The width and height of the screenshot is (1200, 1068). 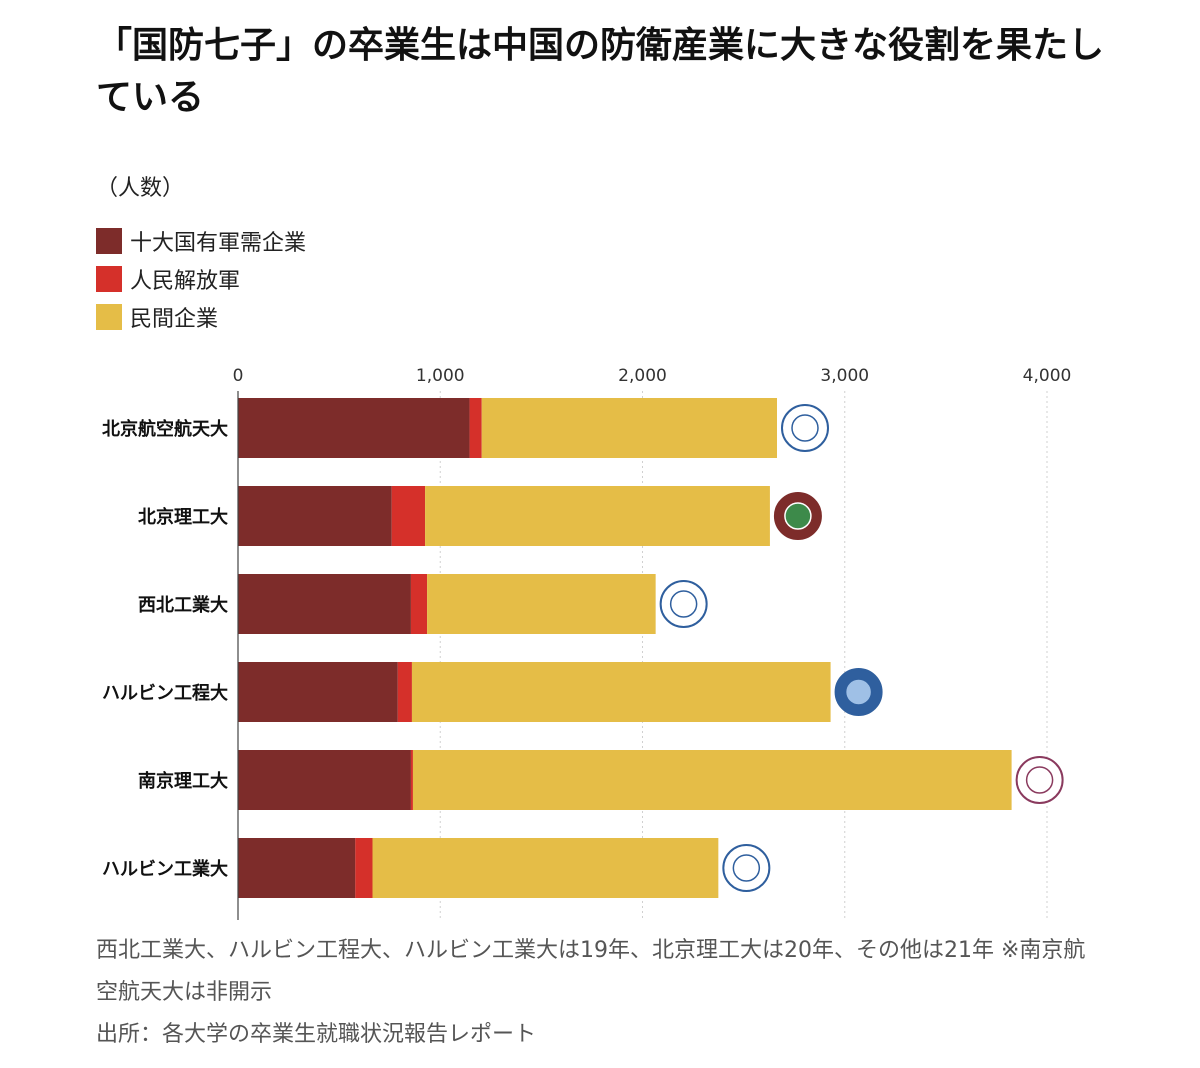 I want to click on legend-label-state-enterprises: 十大国有軍需企業, so click(x=218, y=243).